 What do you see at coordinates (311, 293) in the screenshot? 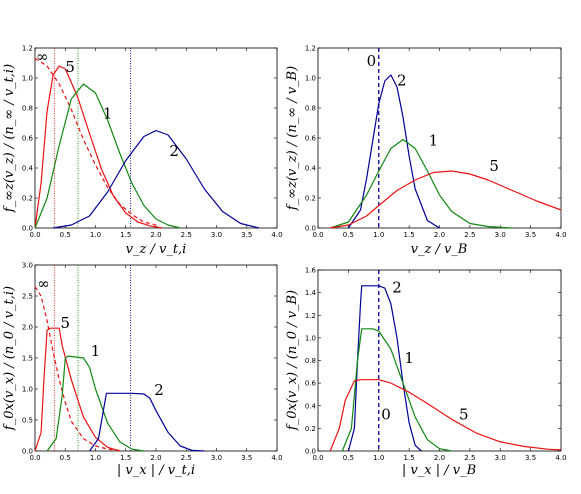
I see `y-tick-label: 1.4` at bounding box center [311, 293].